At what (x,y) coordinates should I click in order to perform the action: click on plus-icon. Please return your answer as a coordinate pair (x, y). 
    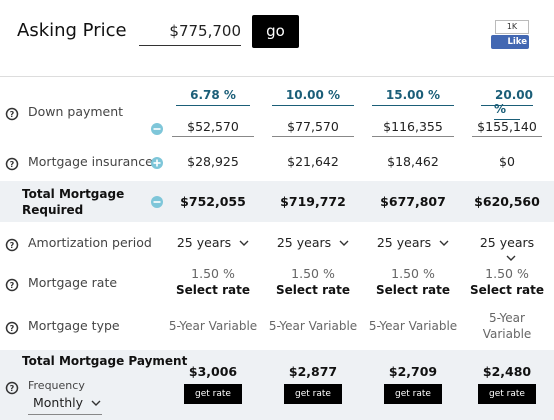
    Looking at the image, I should click on (157, 162).